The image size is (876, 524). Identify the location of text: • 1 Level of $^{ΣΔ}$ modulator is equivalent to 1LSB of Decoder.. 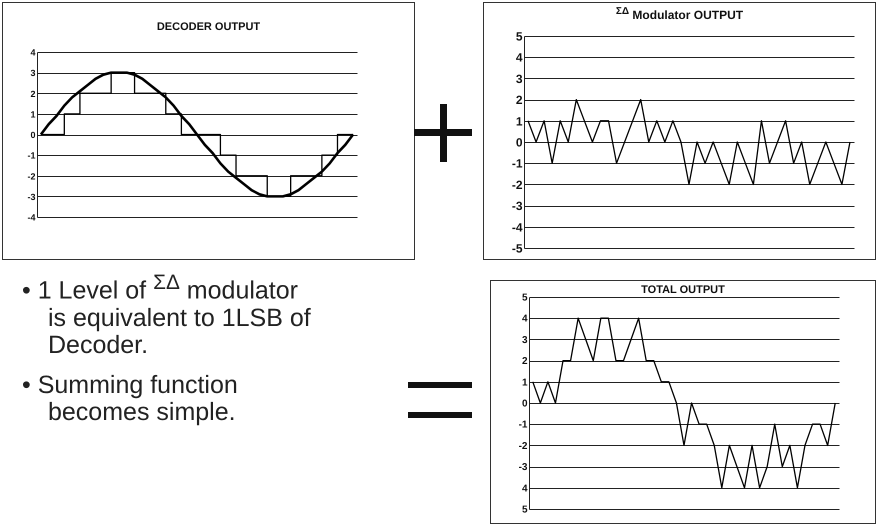
(167, 315).